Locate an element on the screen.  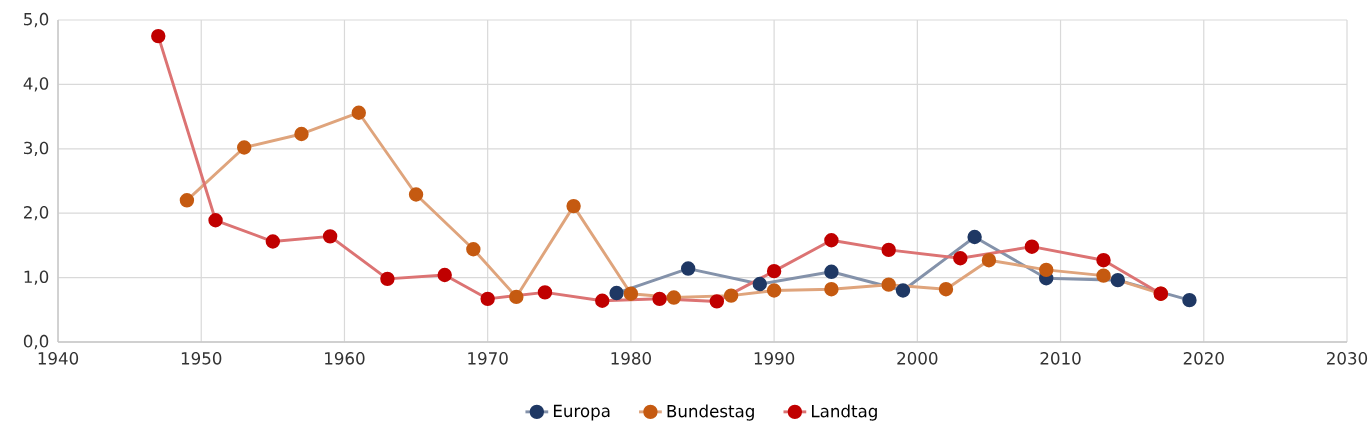
x-tick-label: 2030 is located at coordinates (1347, 358).